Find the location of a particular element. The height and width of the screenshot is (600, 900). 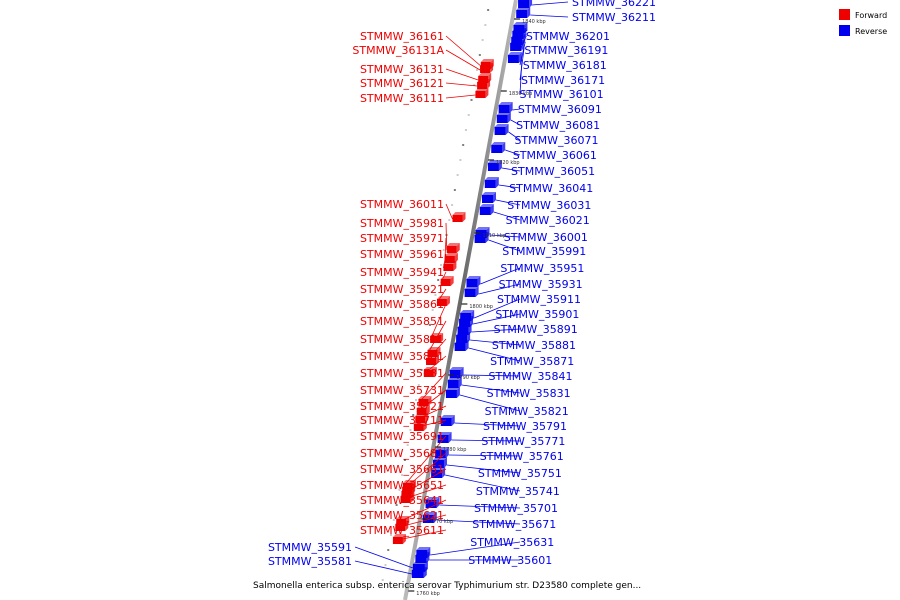

forward-gene-label: STMMW_35801 is located at coordinates (402, 356).